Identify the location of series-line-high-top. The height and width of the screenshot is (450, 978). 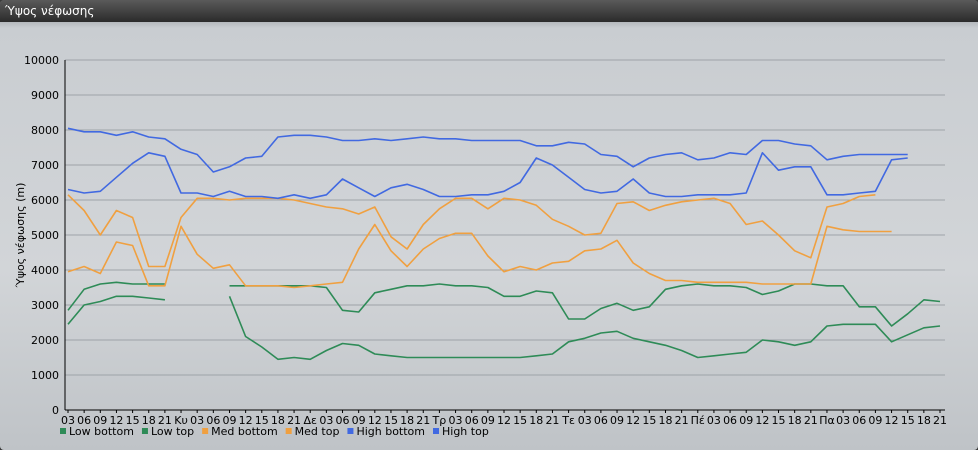
(487, 150).